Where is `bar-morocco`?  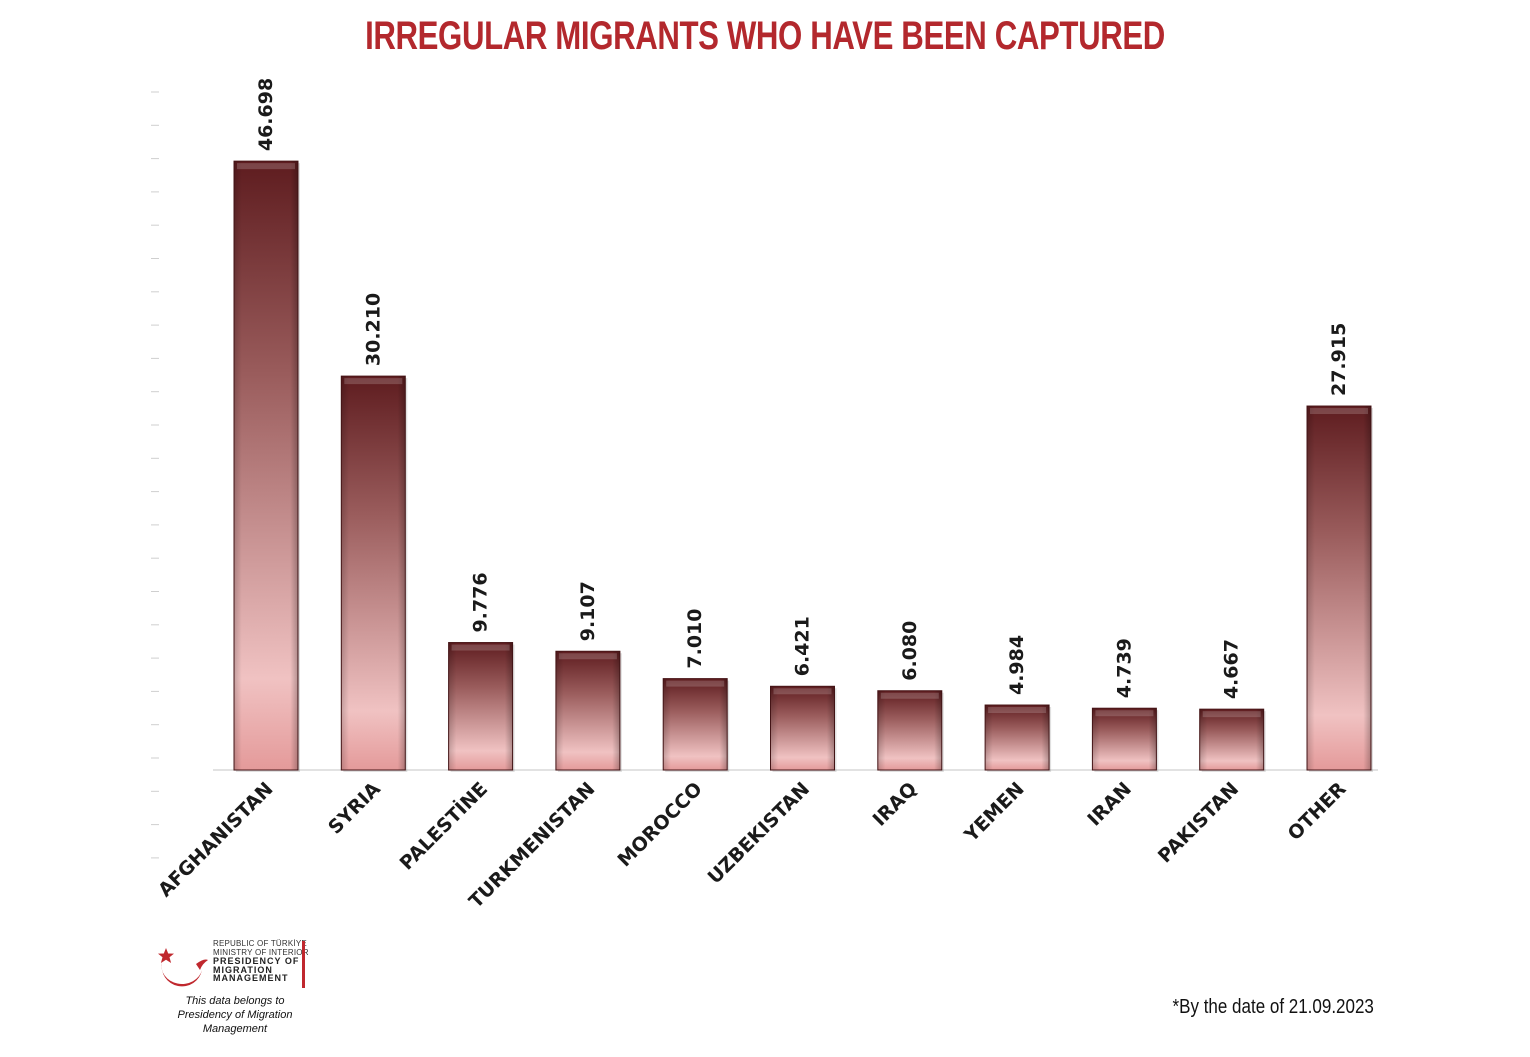 bar-morocco is located at coordinates (696, 725).